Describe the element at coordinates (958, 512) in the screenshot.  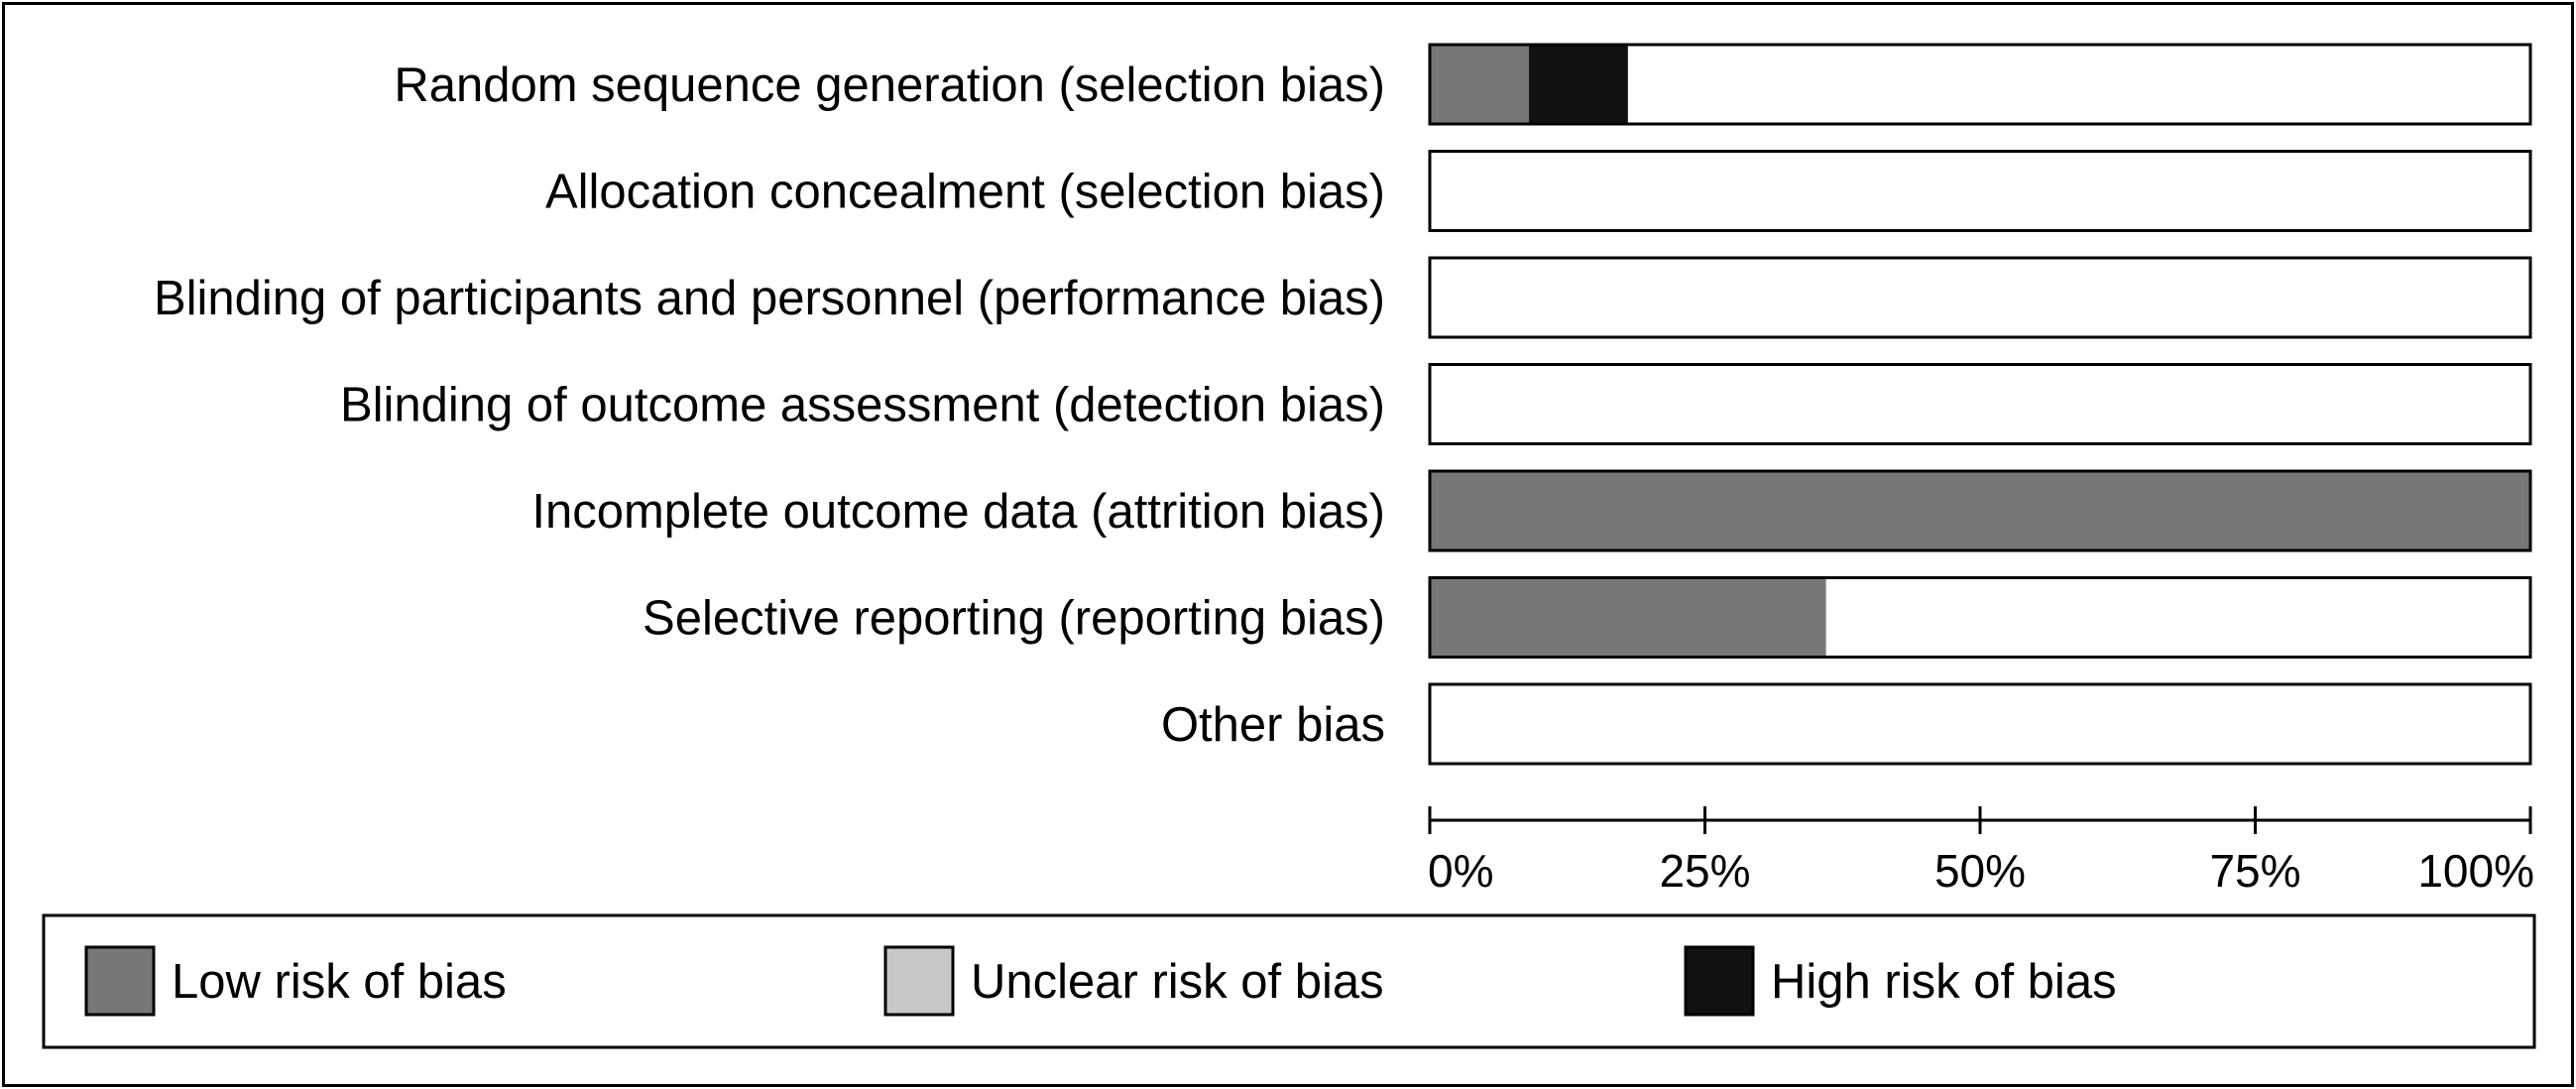
I see `category-label-incomplete-outcome-data-attrition-bias: Incomplete outcome data (attrition bias)` at that location.